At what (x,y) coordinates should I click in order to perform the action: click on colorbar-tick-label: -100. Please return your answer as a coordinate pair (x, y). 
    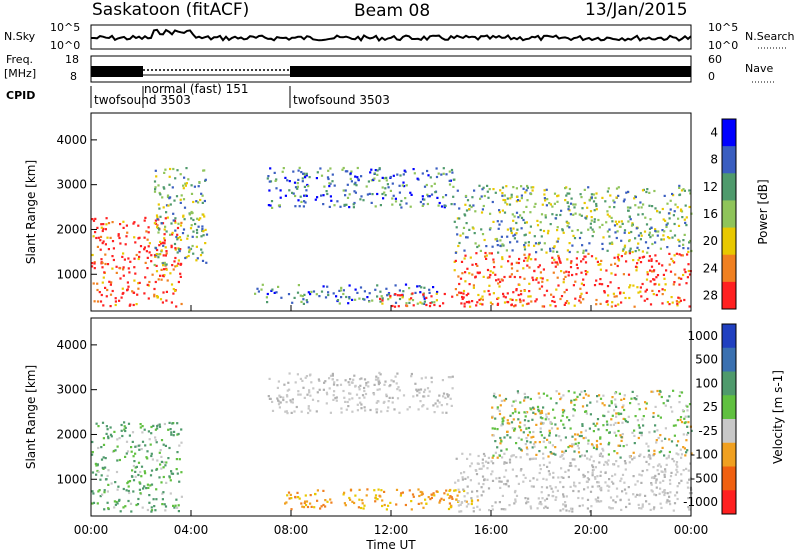
    Looking at the image, I should click on (704, 455).